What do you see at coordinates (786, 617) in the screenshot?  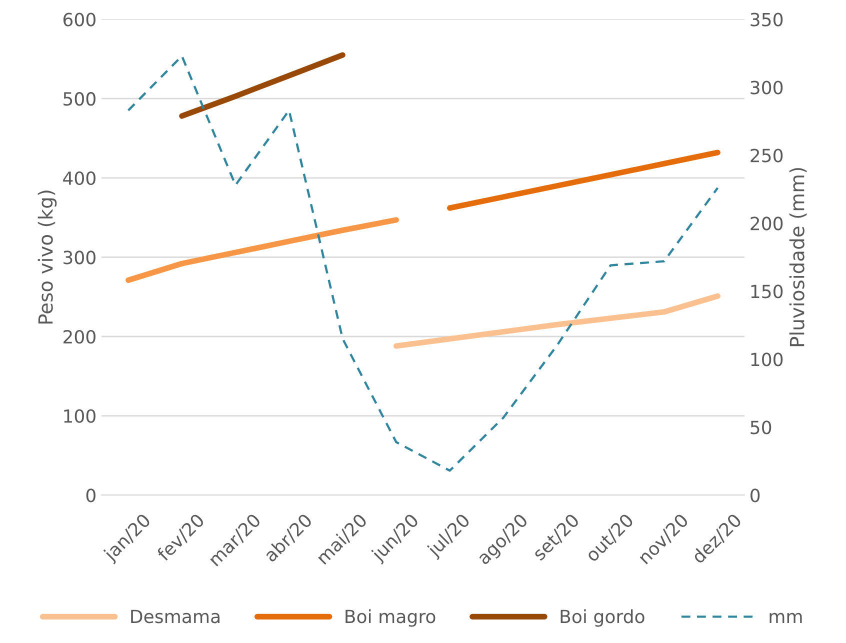 I see `legend-label: mm` at bounding box center [786, 617].